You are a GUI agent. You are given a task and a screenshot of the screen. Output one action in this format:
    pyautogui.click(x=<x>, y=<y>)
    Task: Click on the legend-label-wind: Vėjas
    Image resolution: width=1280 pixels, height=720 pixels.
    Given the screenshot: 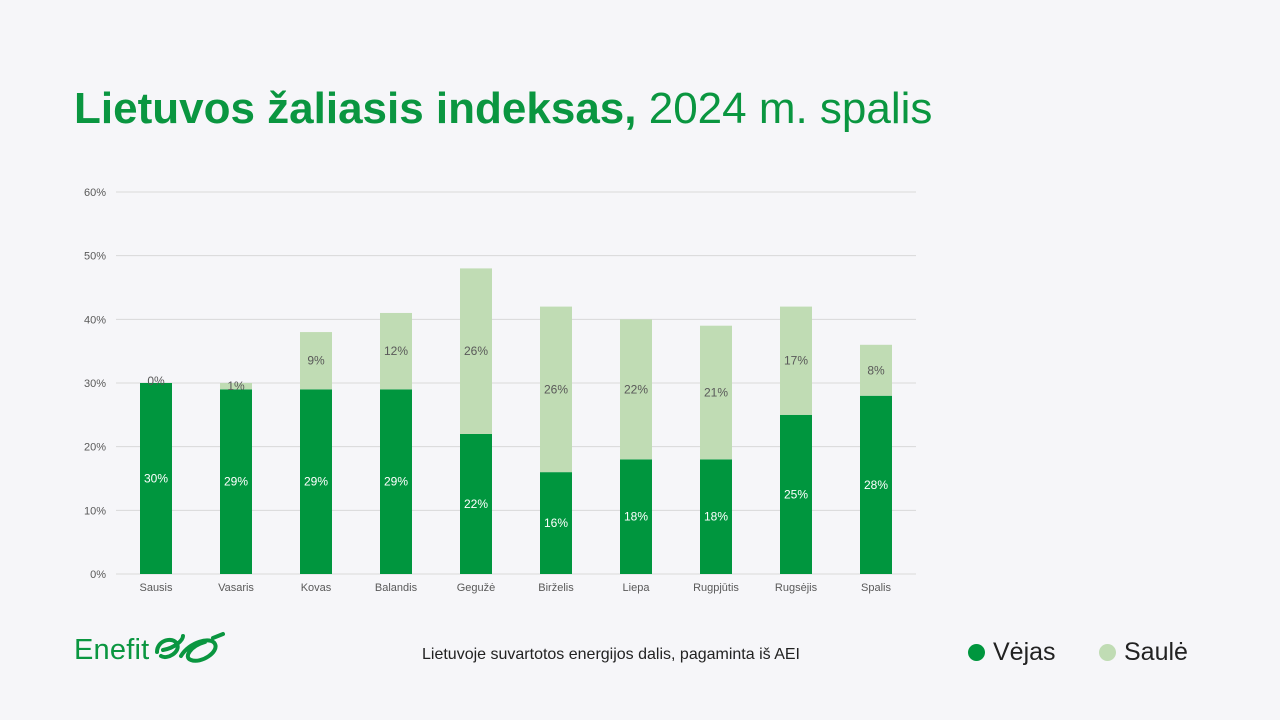 What is the action you would take?
    pyautogui.click(x=1024, y=652)
    